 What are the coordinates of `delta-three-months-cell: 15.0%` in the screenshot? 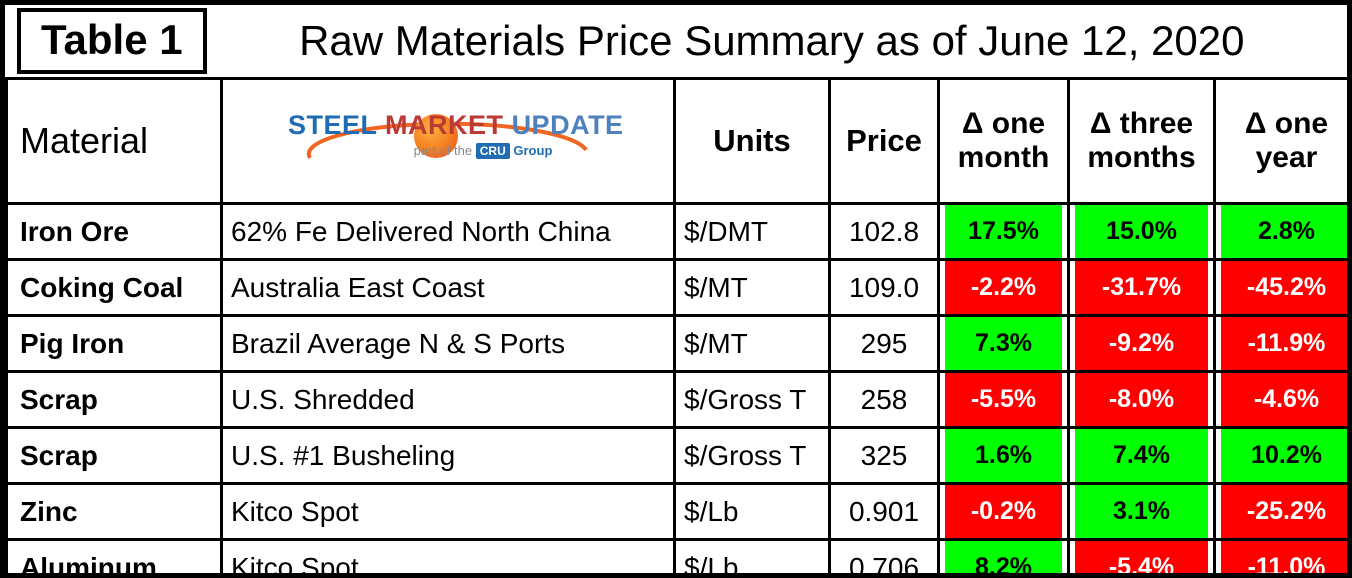 It's located at (1141, 231).